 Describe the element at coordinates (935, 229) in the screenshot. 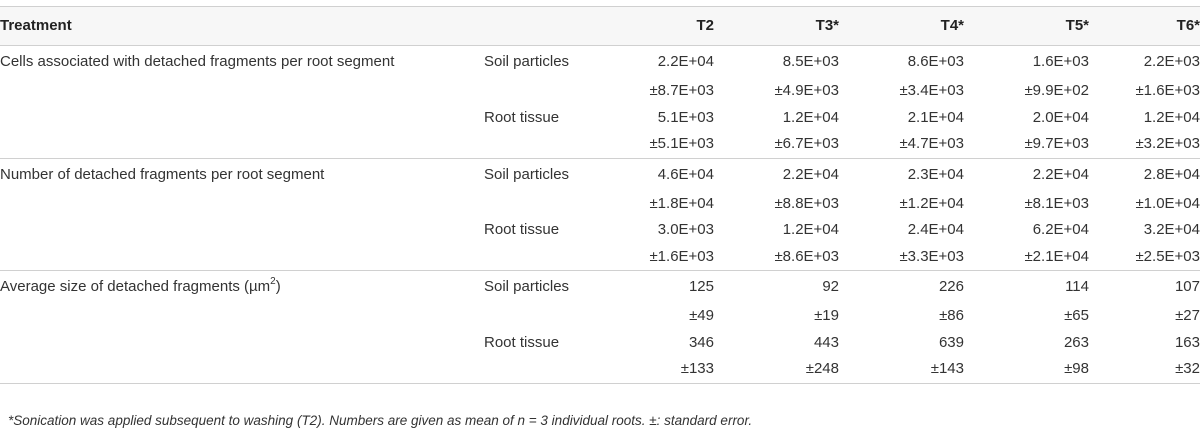

I see `mean-cell: 2.4E+04` at that location.